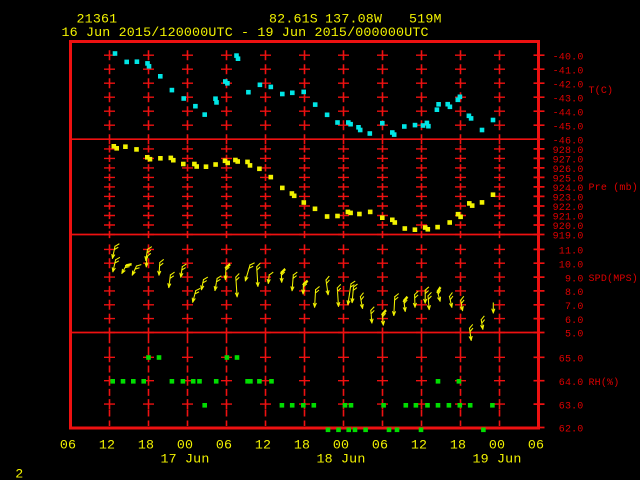  Describe the element at coordinates (574, 279) in the screenshot. I see `svg-text: 9.0` at that location.